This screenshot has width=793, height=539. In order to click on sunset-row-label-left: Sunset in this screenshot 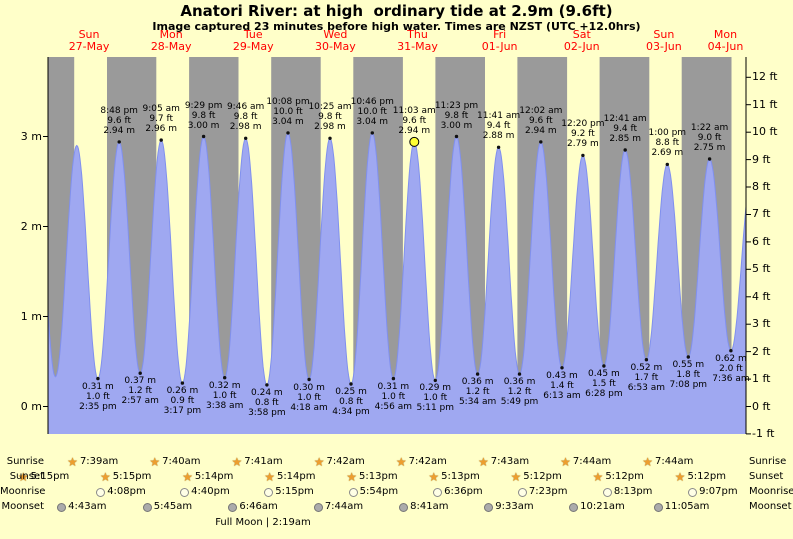, I will do `click(26, 476)`.